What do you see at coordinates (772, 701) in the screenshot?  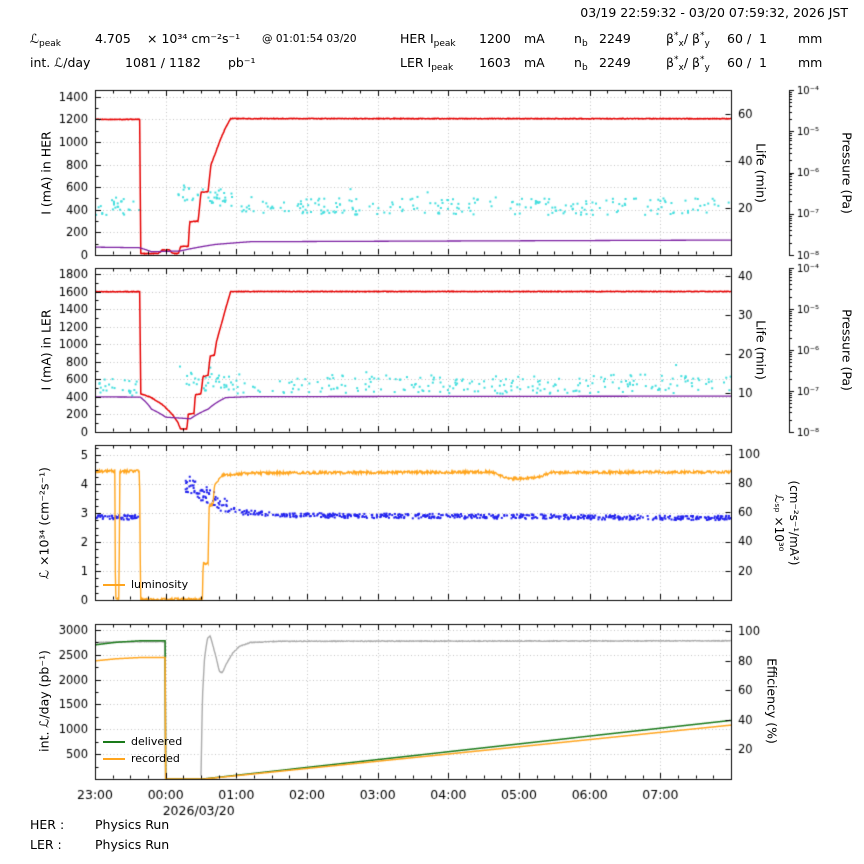 I see `efficiency-axis-title: Efficiency (%)` at bounding box center [772, 701].